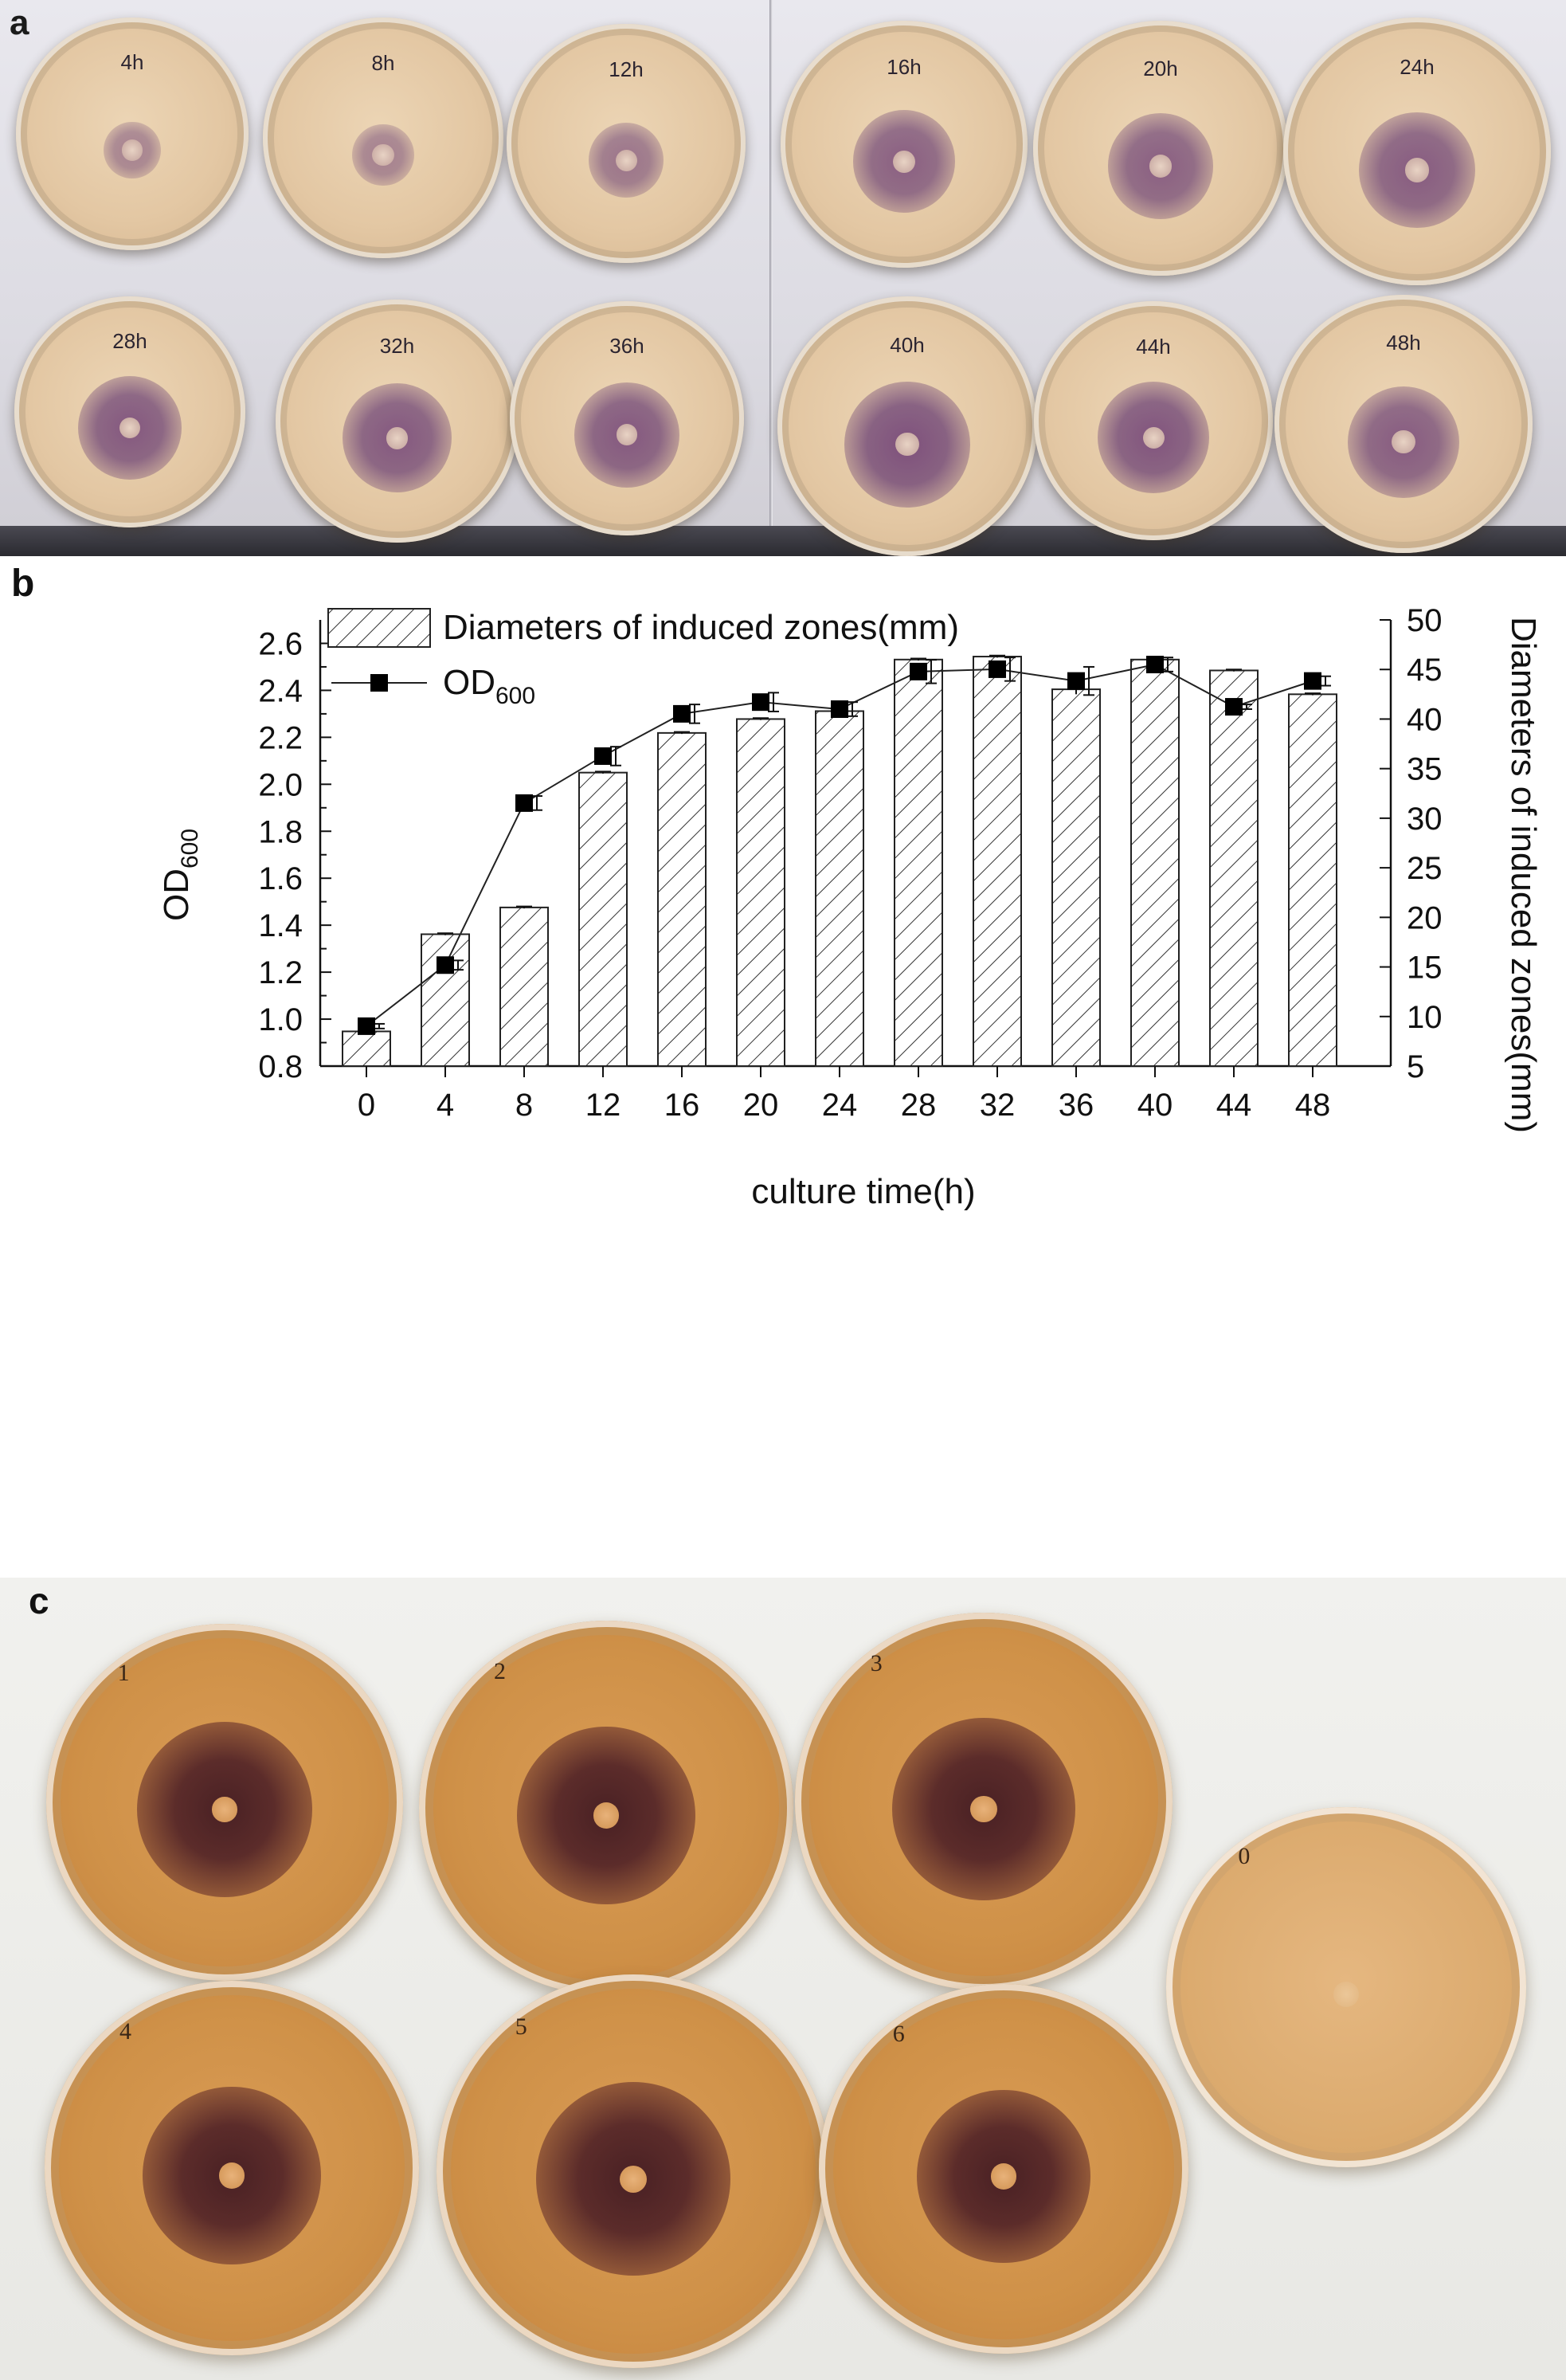  I want to click on y-left-tick-label: 1.2, so click(280, 973).